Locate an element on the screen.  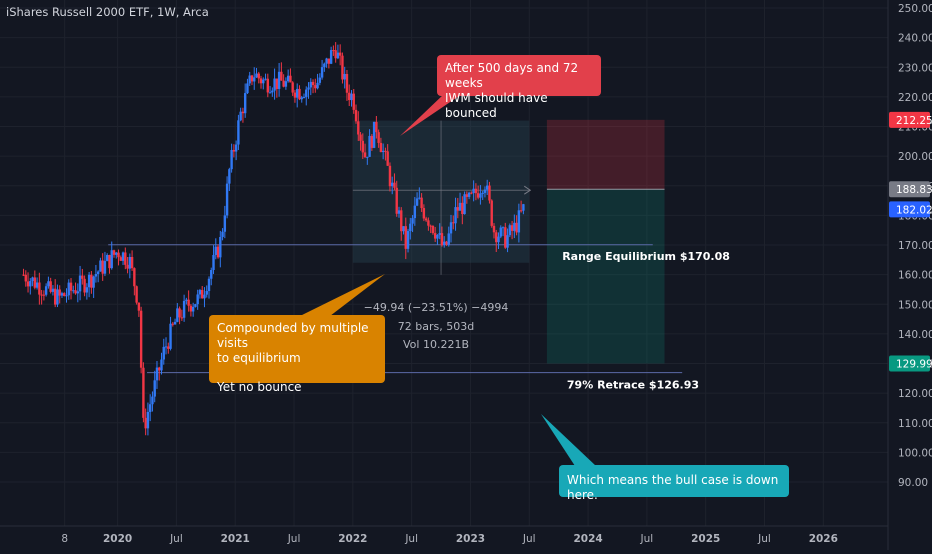
price-label-text: 182.02 is located at coordinates (914, 210).